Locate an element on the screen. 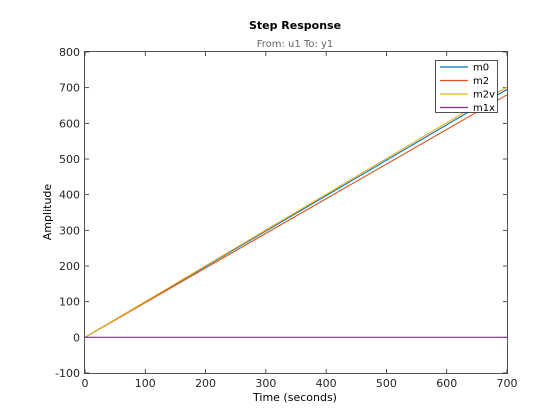 This screenshot has height=420, width=560. y-axis-label: Amplitude is located at coordinates (47, 212).